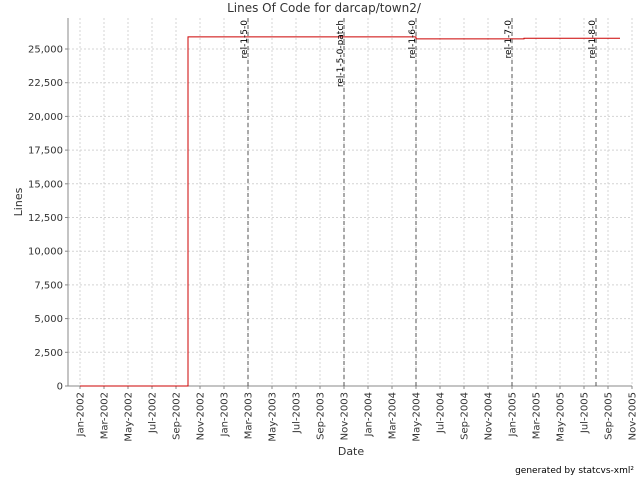  Describe the element at coordinates (297, 413) in the screenshot. I see `x-tick-label: Jul-2003` at that location.